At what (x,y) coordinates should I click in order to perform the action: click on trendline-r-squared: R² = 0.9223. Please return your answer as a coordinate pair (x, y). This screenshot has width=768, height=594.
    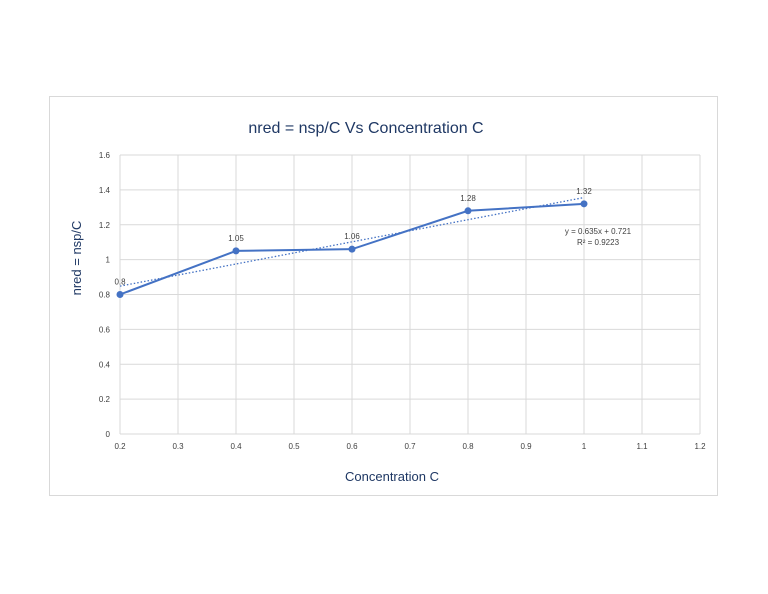
    Looking at the image, I should click on (598, 242).